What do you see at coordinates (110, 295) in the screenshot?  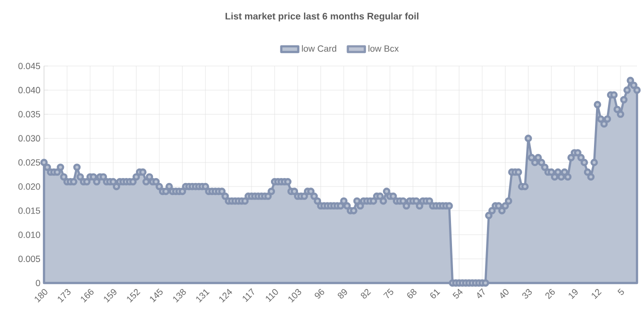 I see `x-tick-label: 159` at bounding box center [110, 295].